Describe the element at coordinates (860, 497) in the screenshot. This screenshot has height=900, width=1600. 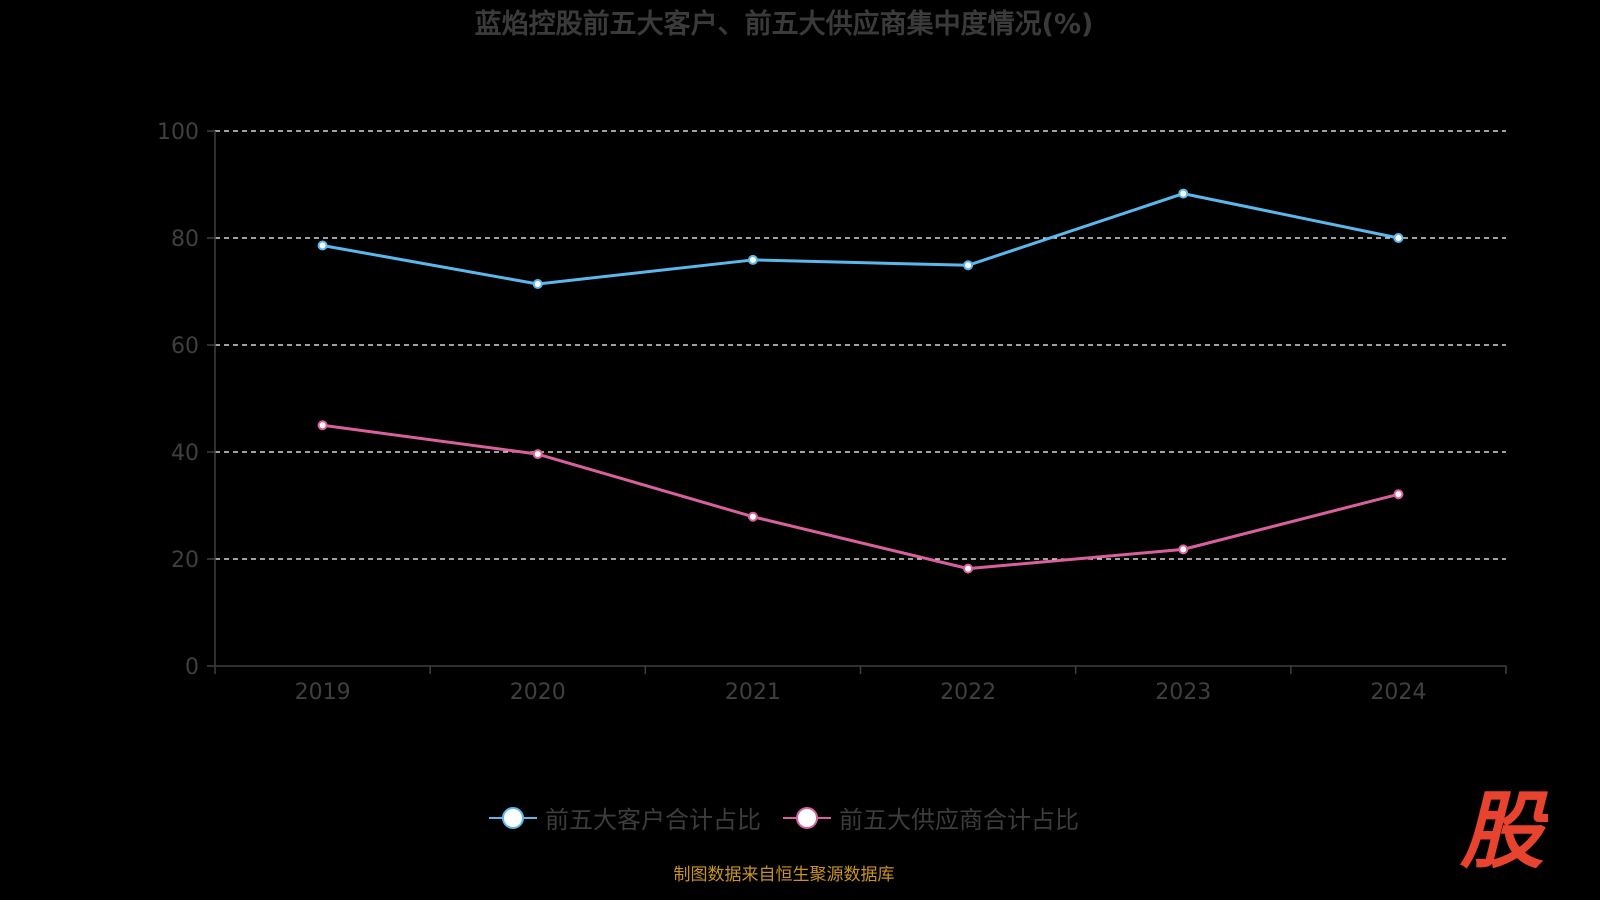
I see `supplier-series-line` at that location.